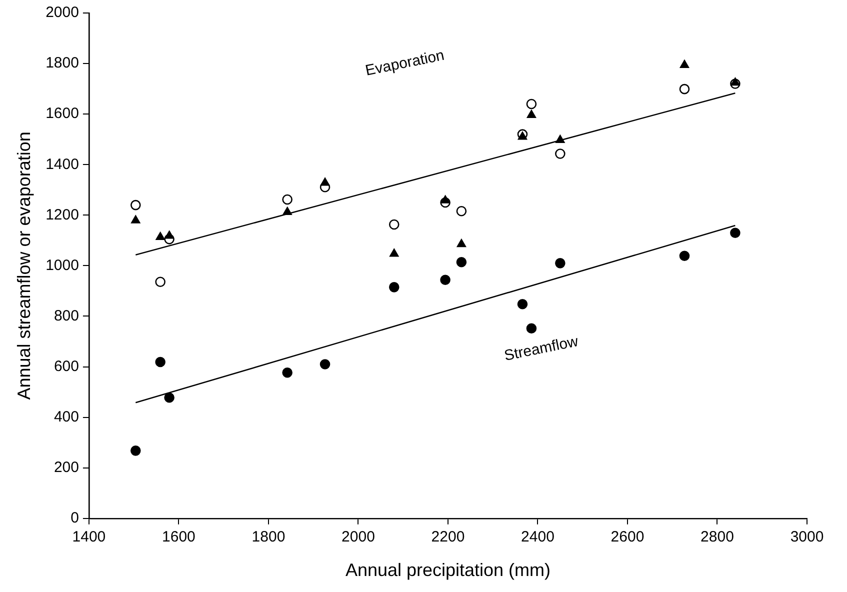 The height and width of the screenshot is (592, 847). Describe the element at coordinates (62, 265) in the screenshot. I see `y-tick-label: 1000` at that location.